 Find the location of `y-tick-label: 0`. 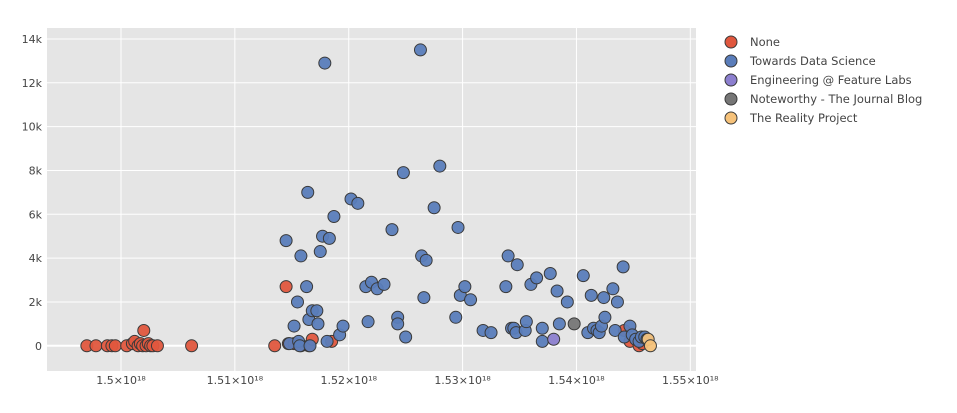

y-tick-label: 0 is located at coordinates (38, 346).